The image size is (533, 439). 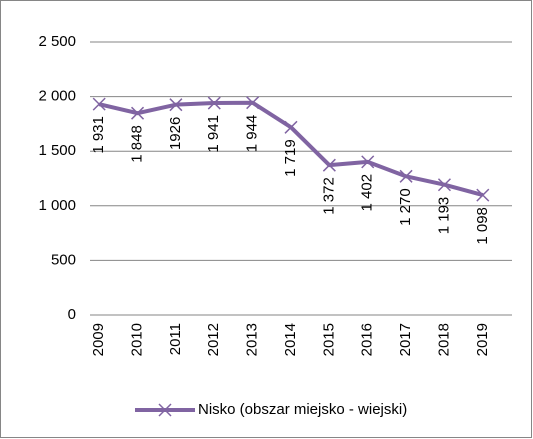 What do you see at coordinates (252, 339) in the screenshot?
I see `x-tick-label: 2013` at bounding box center [252, 339].